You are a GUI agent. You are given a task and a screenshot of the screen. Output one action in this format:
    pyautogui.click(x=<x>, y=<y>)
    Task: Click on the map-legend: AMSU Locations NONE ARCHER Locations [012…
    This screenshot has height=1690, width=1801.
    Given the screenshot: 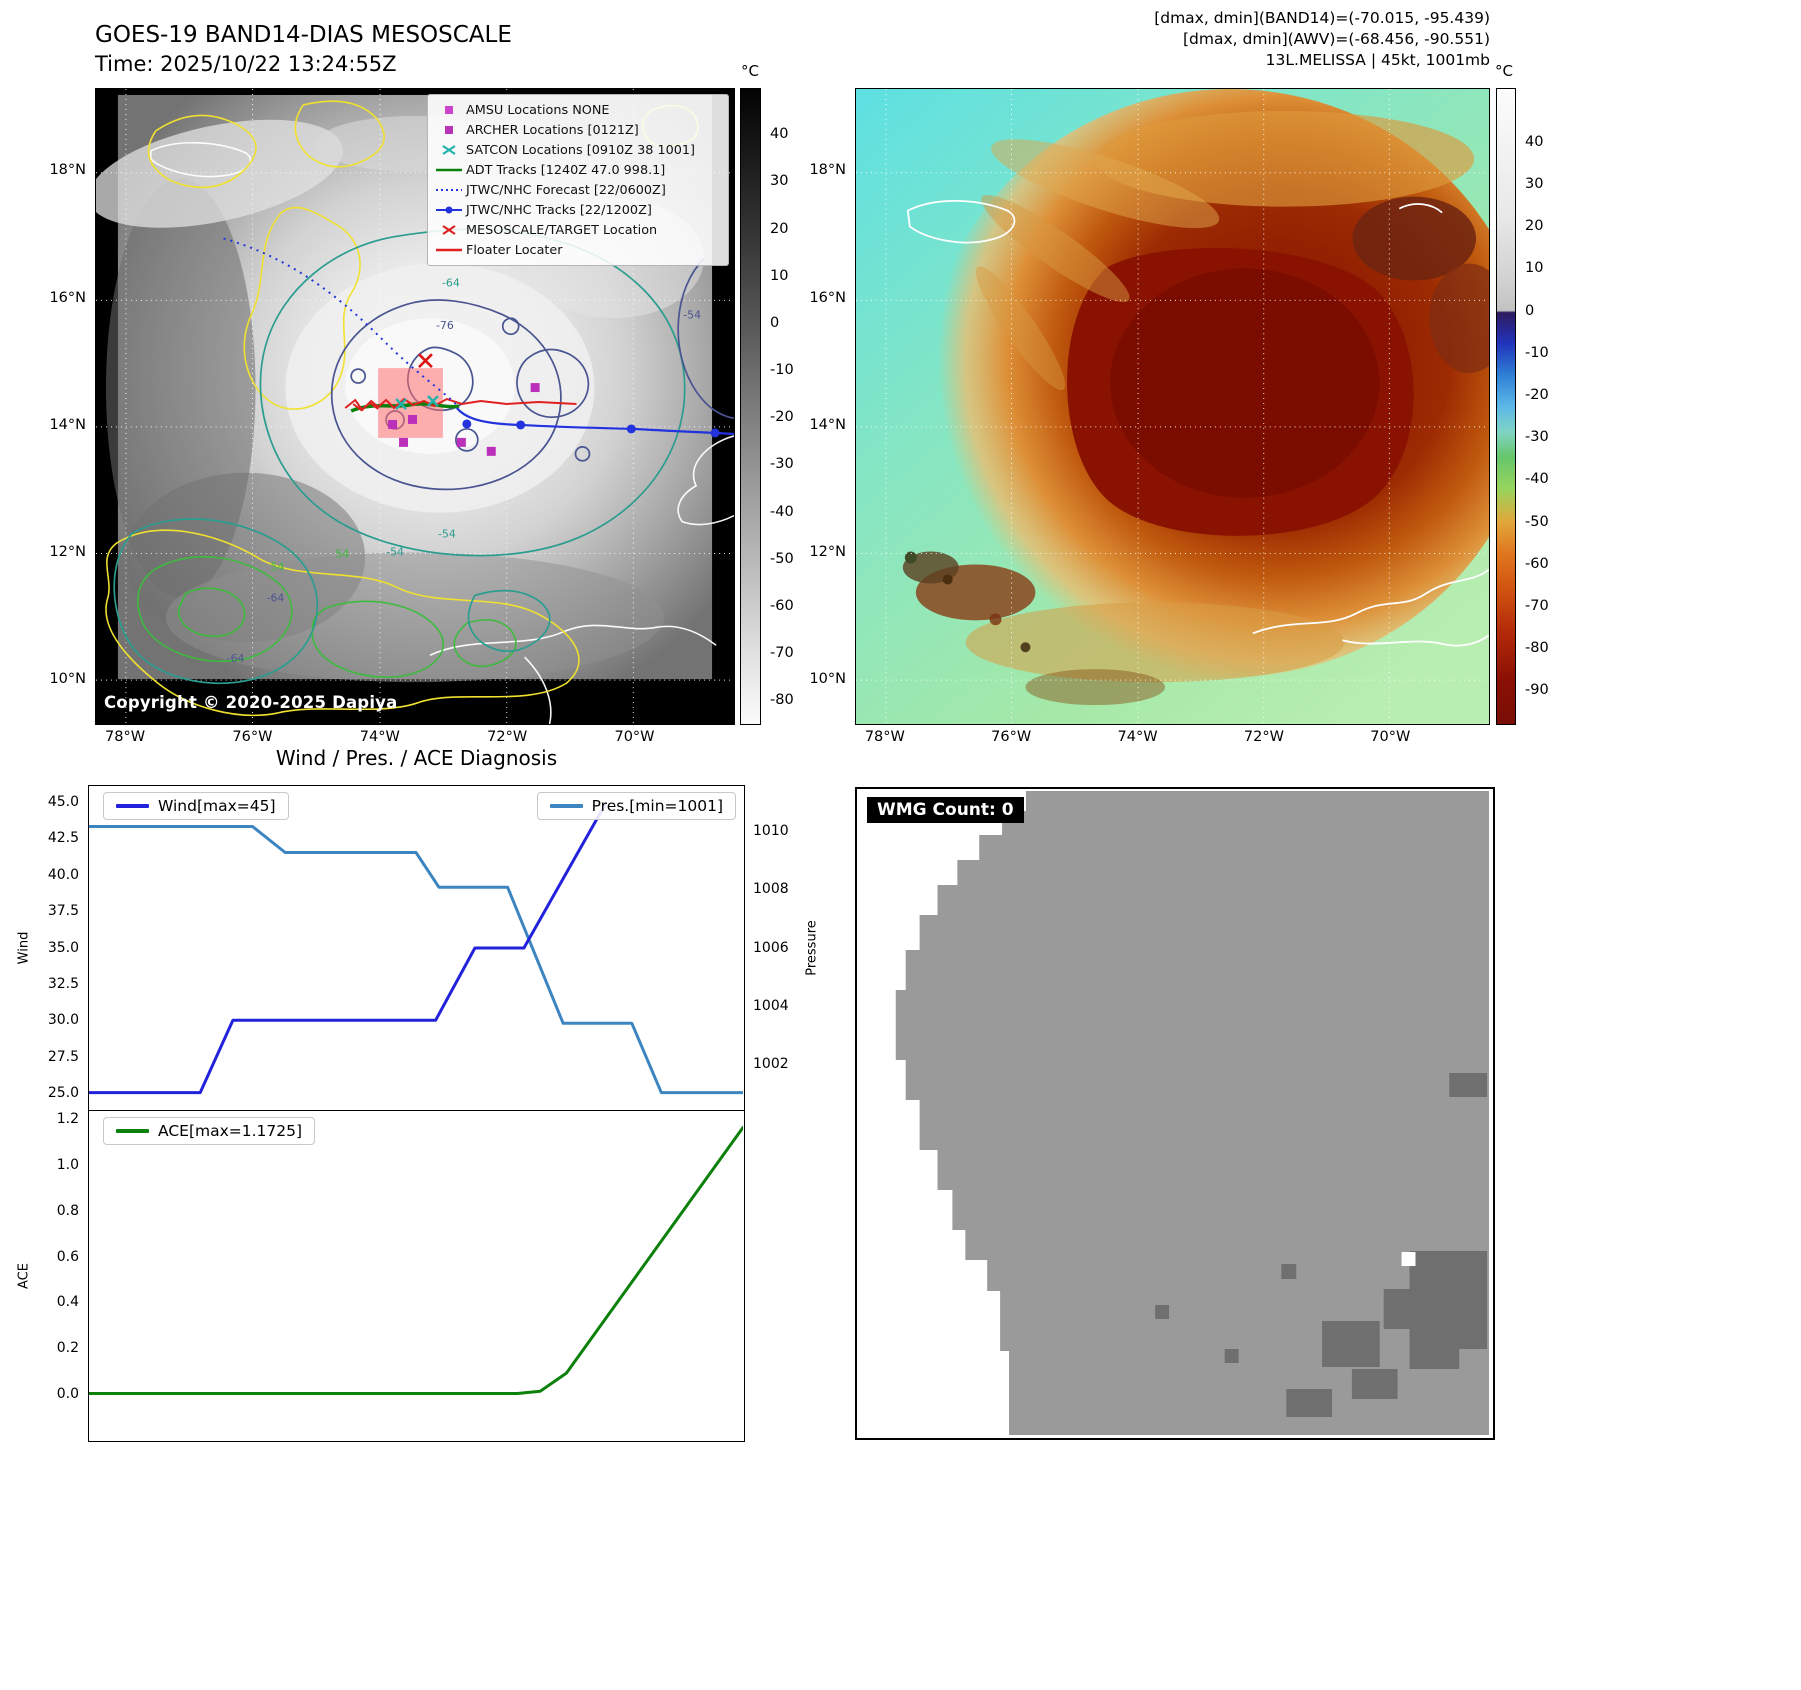 What is the action you would take?
    pyautogui.click(x=578, y=180)
    